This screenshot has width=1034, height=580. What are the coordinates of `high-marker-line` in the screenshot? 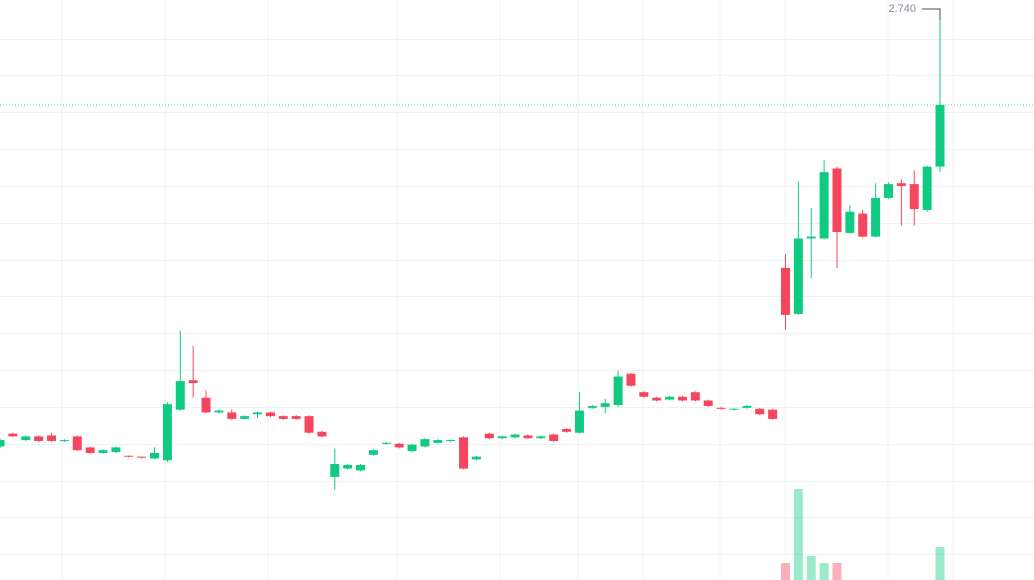 It's located at (931, 14).